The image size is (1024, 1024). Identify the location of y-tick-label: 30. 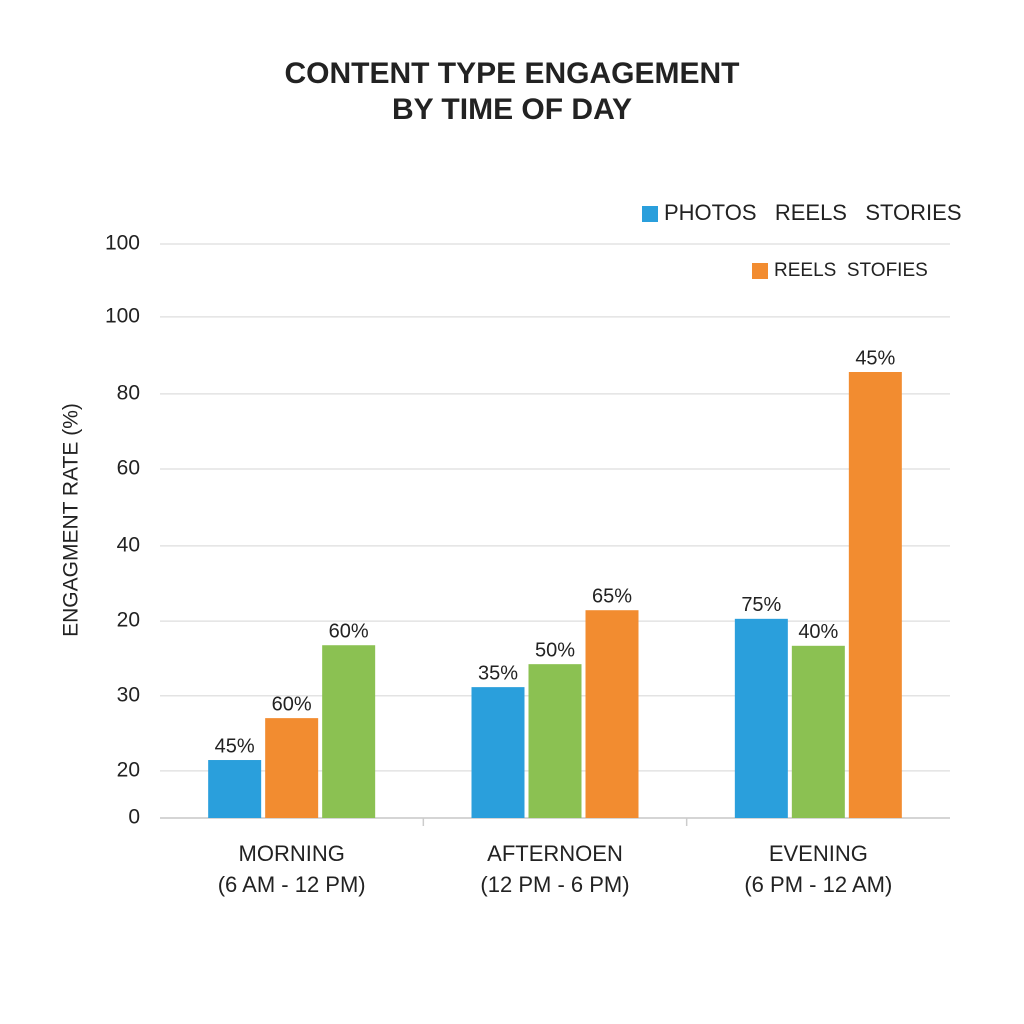
(128, 694).